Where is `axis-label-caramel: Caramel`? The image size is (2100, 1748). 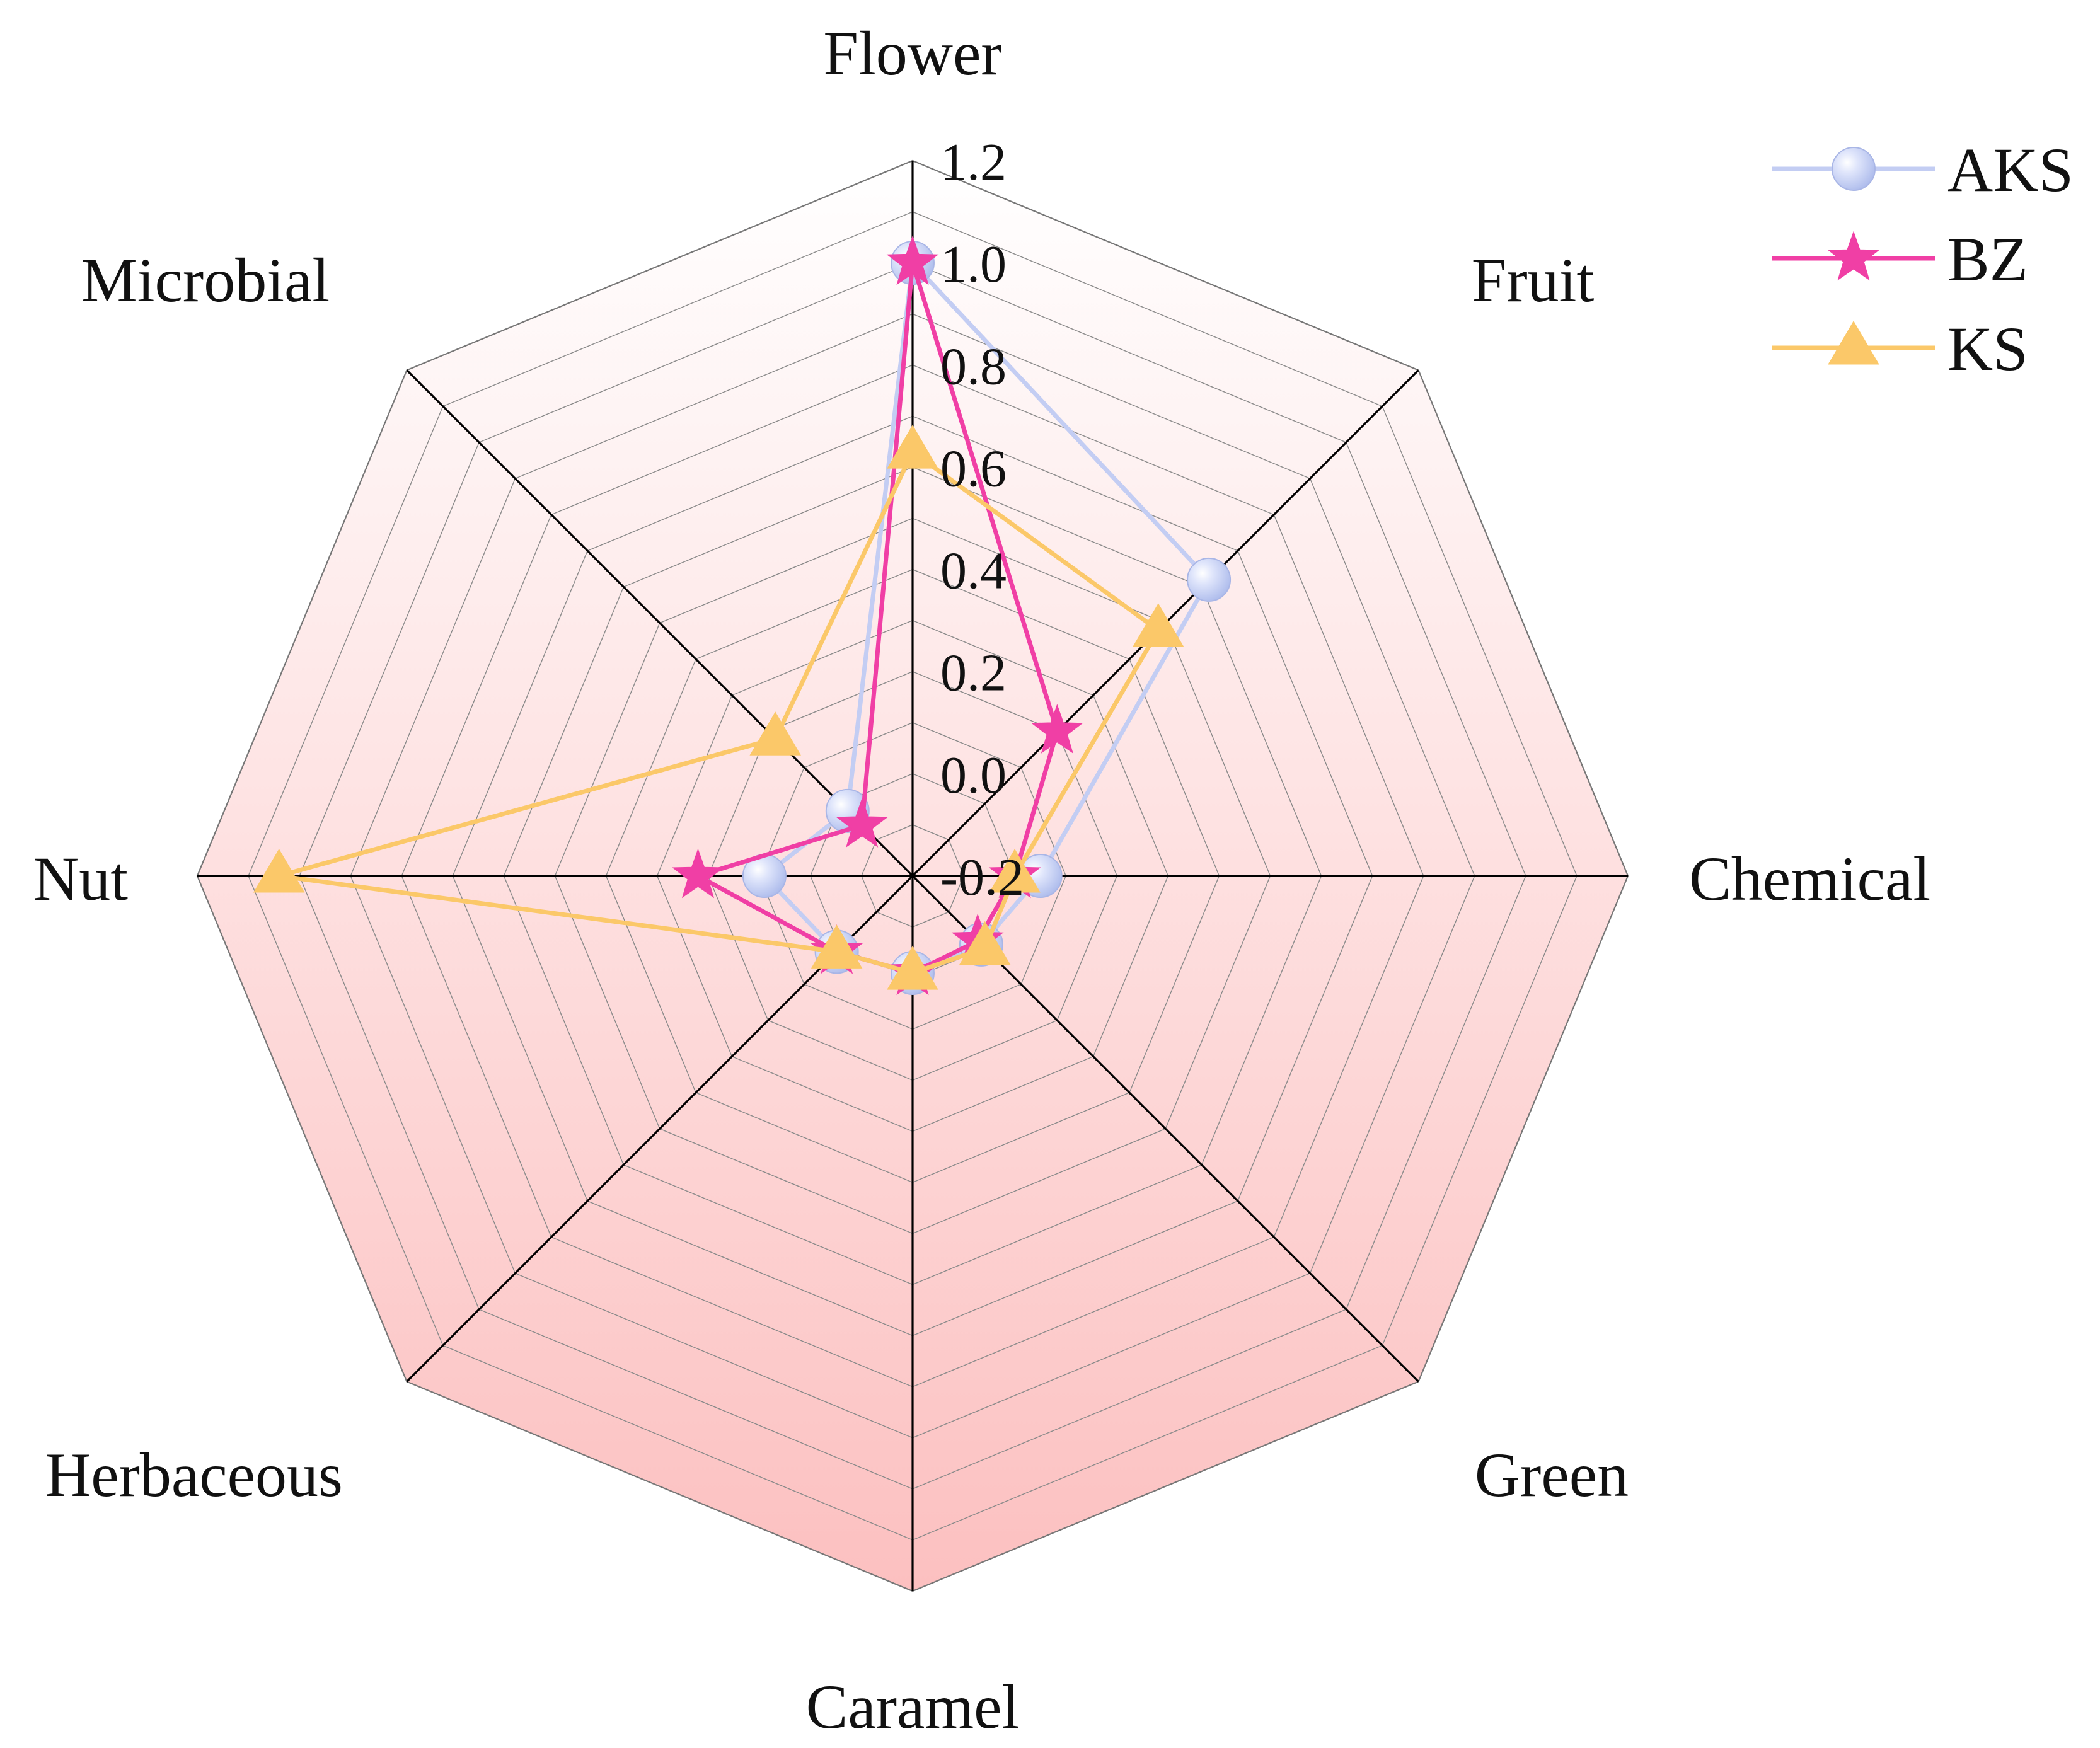 axis-label-caramel: Caramel is located at coordinates (913, 1707).